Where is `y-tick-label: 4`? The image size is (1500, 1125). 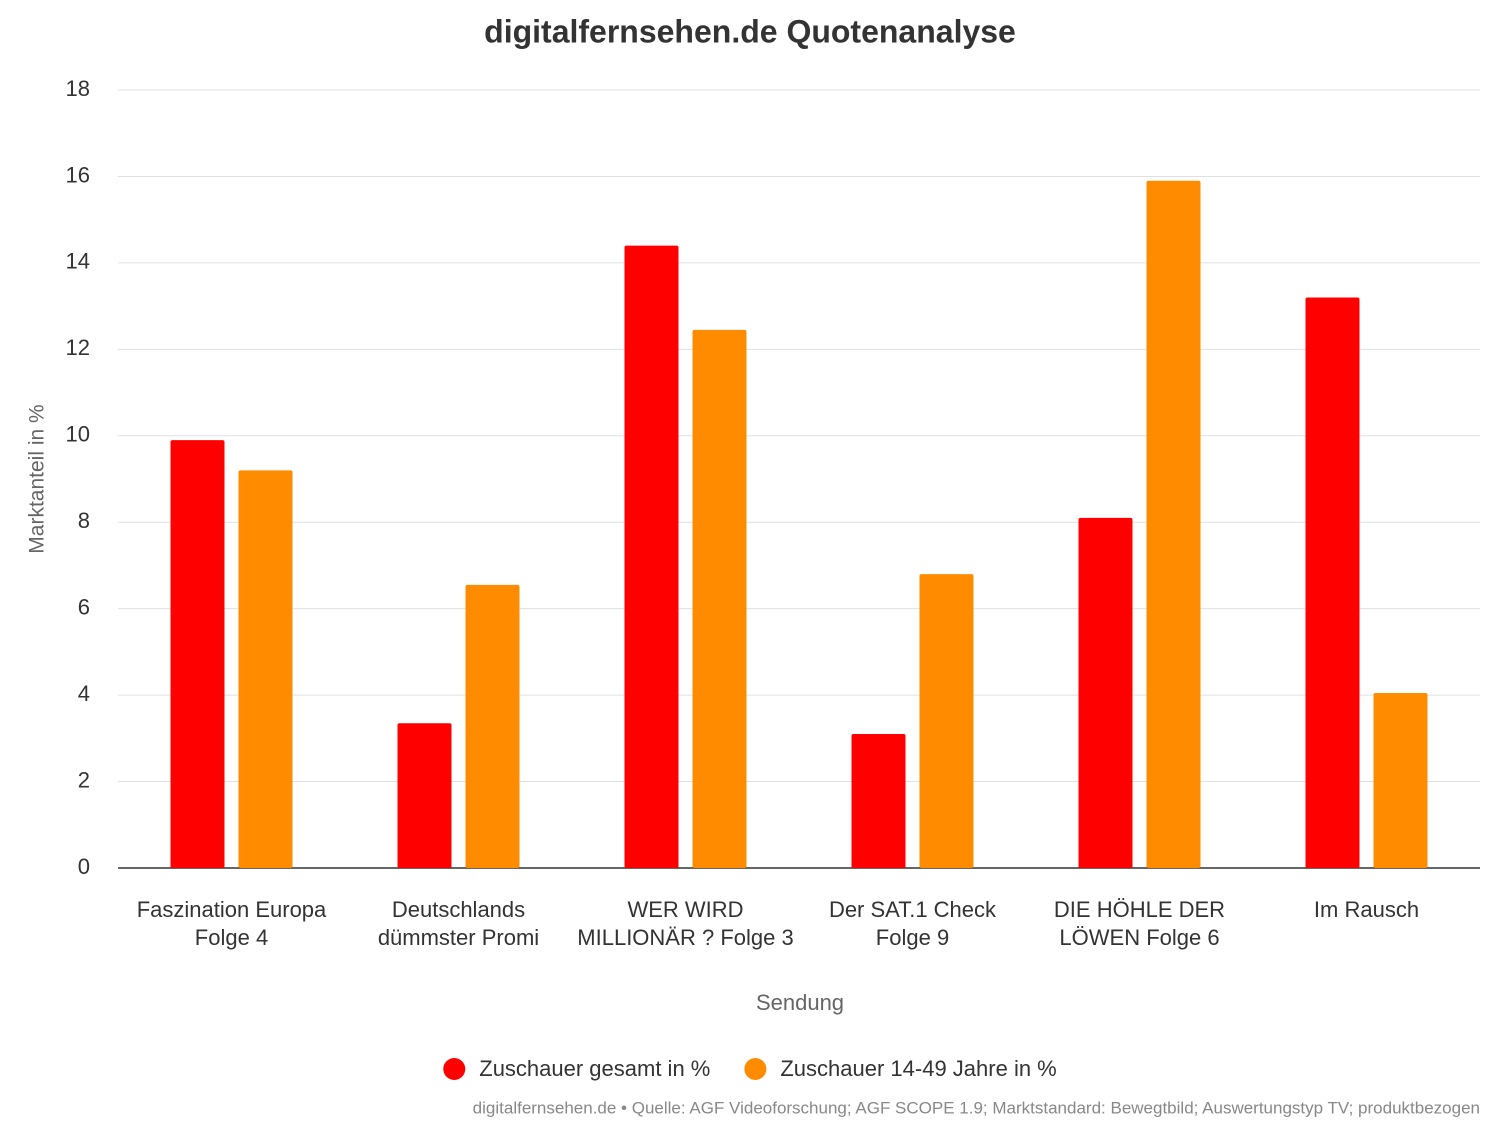 y-tick-label: 4 is located at coordinates (84, 693).